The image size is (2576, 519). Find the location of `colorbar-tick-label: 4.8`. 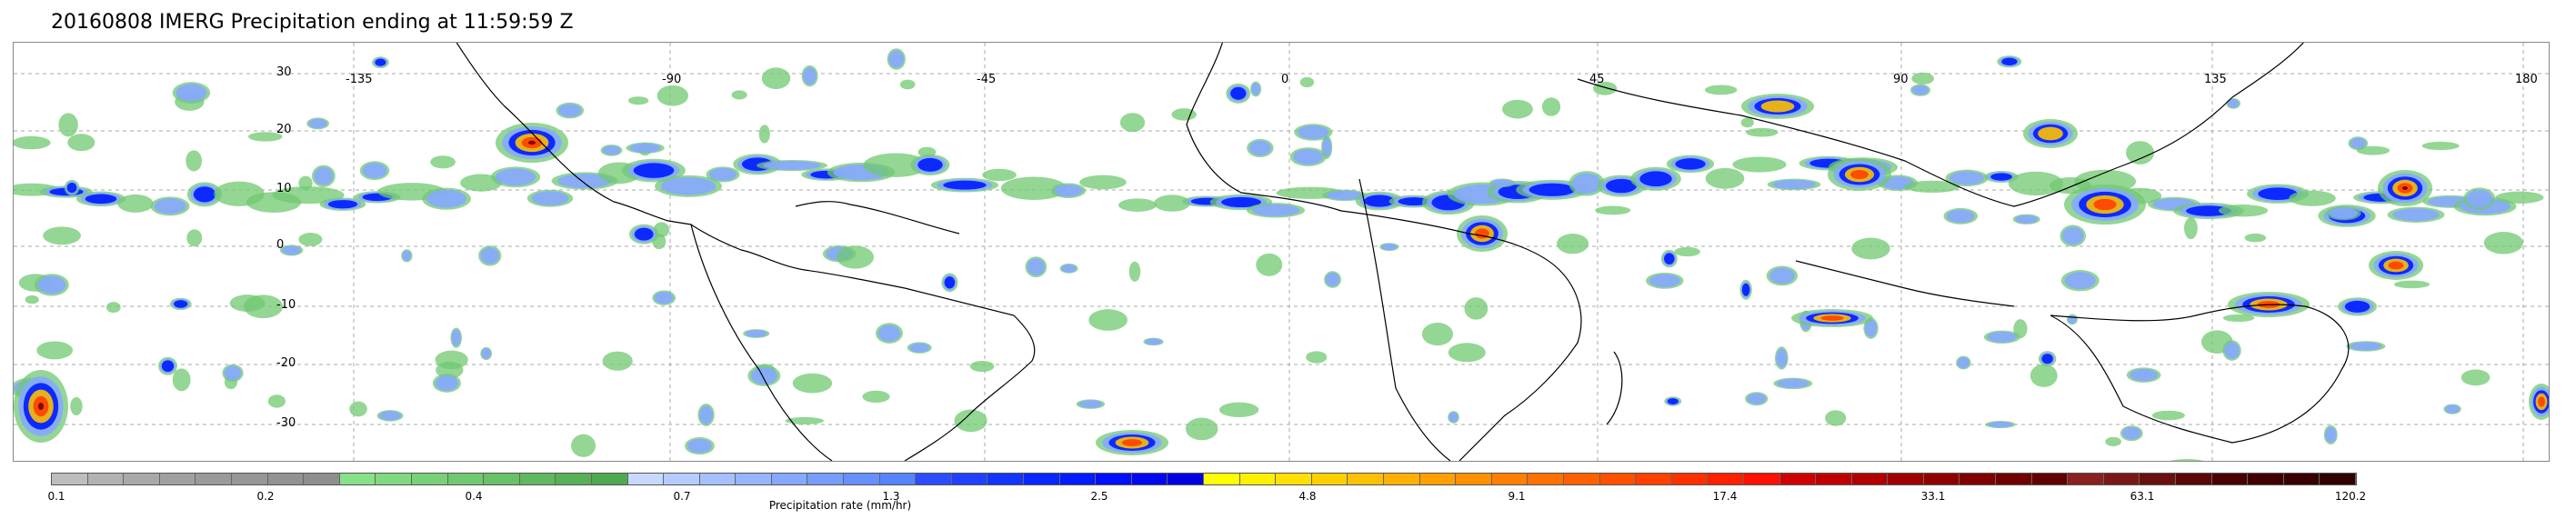

colorbar-tick-label: 4.8 is located at coordinates (1307, 496).